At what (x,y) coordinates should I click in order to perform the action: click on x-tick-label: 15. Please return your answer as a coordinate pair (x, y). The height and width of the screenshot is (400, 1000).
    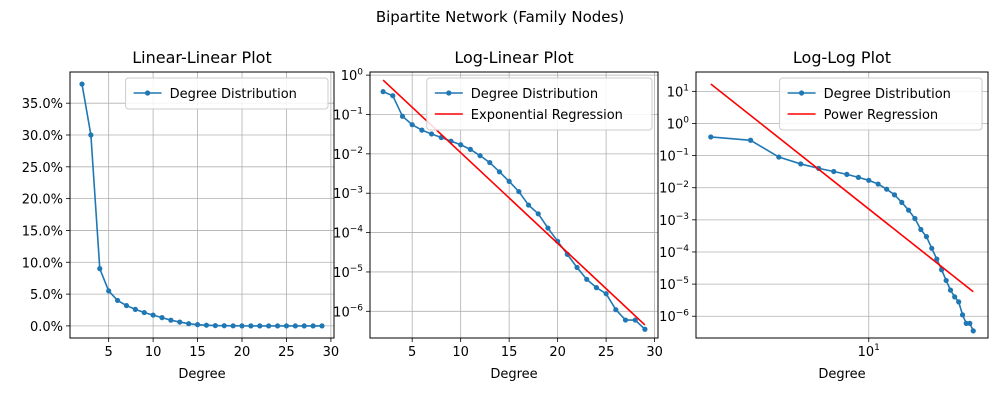
    Looking at the image, I should click on (509, 352).